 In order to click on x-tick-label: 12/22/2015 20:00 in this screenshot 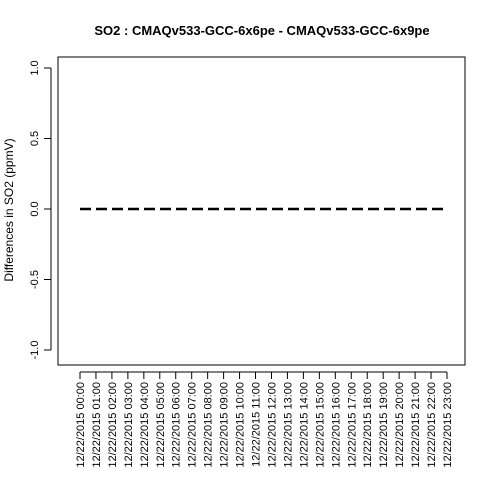, I will do `click(400, 425)`.